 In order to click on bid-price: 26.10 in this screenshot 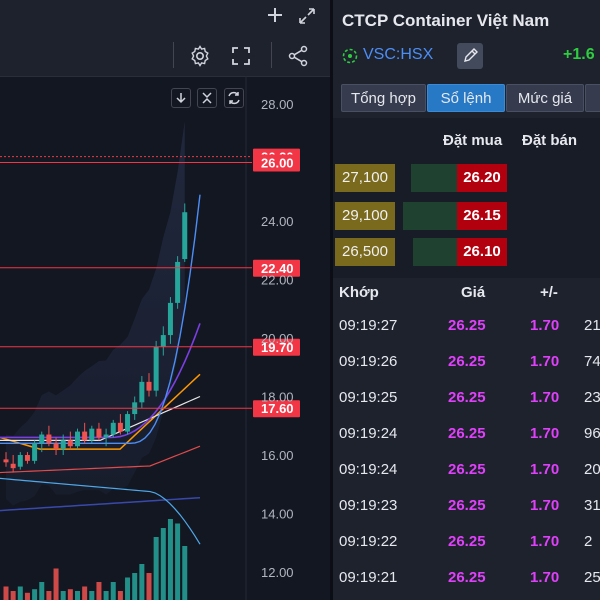, I will do `click(482, 252)`.